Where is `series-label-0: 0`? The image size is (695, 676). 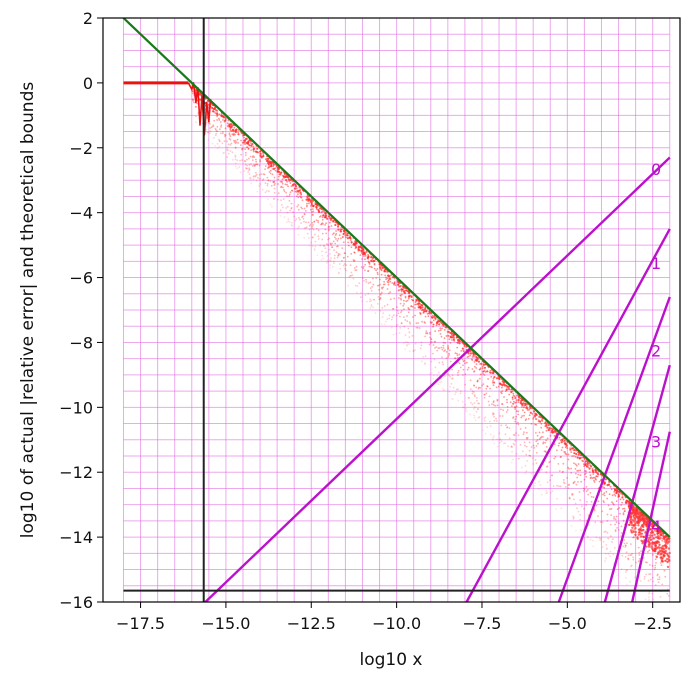
series-label-0: 0 is located at coordinates (656, 169).